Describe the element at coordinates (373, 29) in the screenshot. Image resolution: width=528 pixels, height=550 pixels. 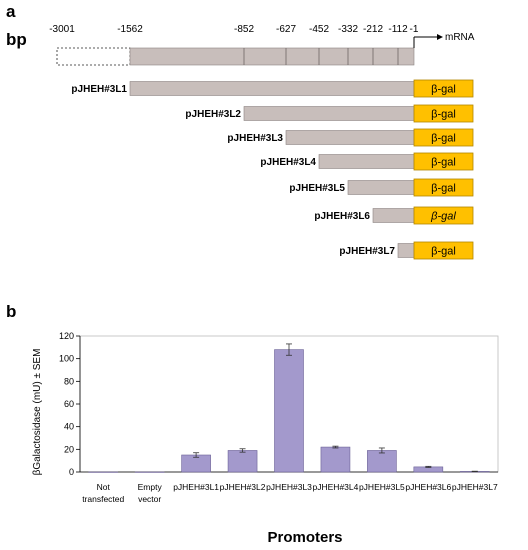
I see `position-label: -212` at that location.